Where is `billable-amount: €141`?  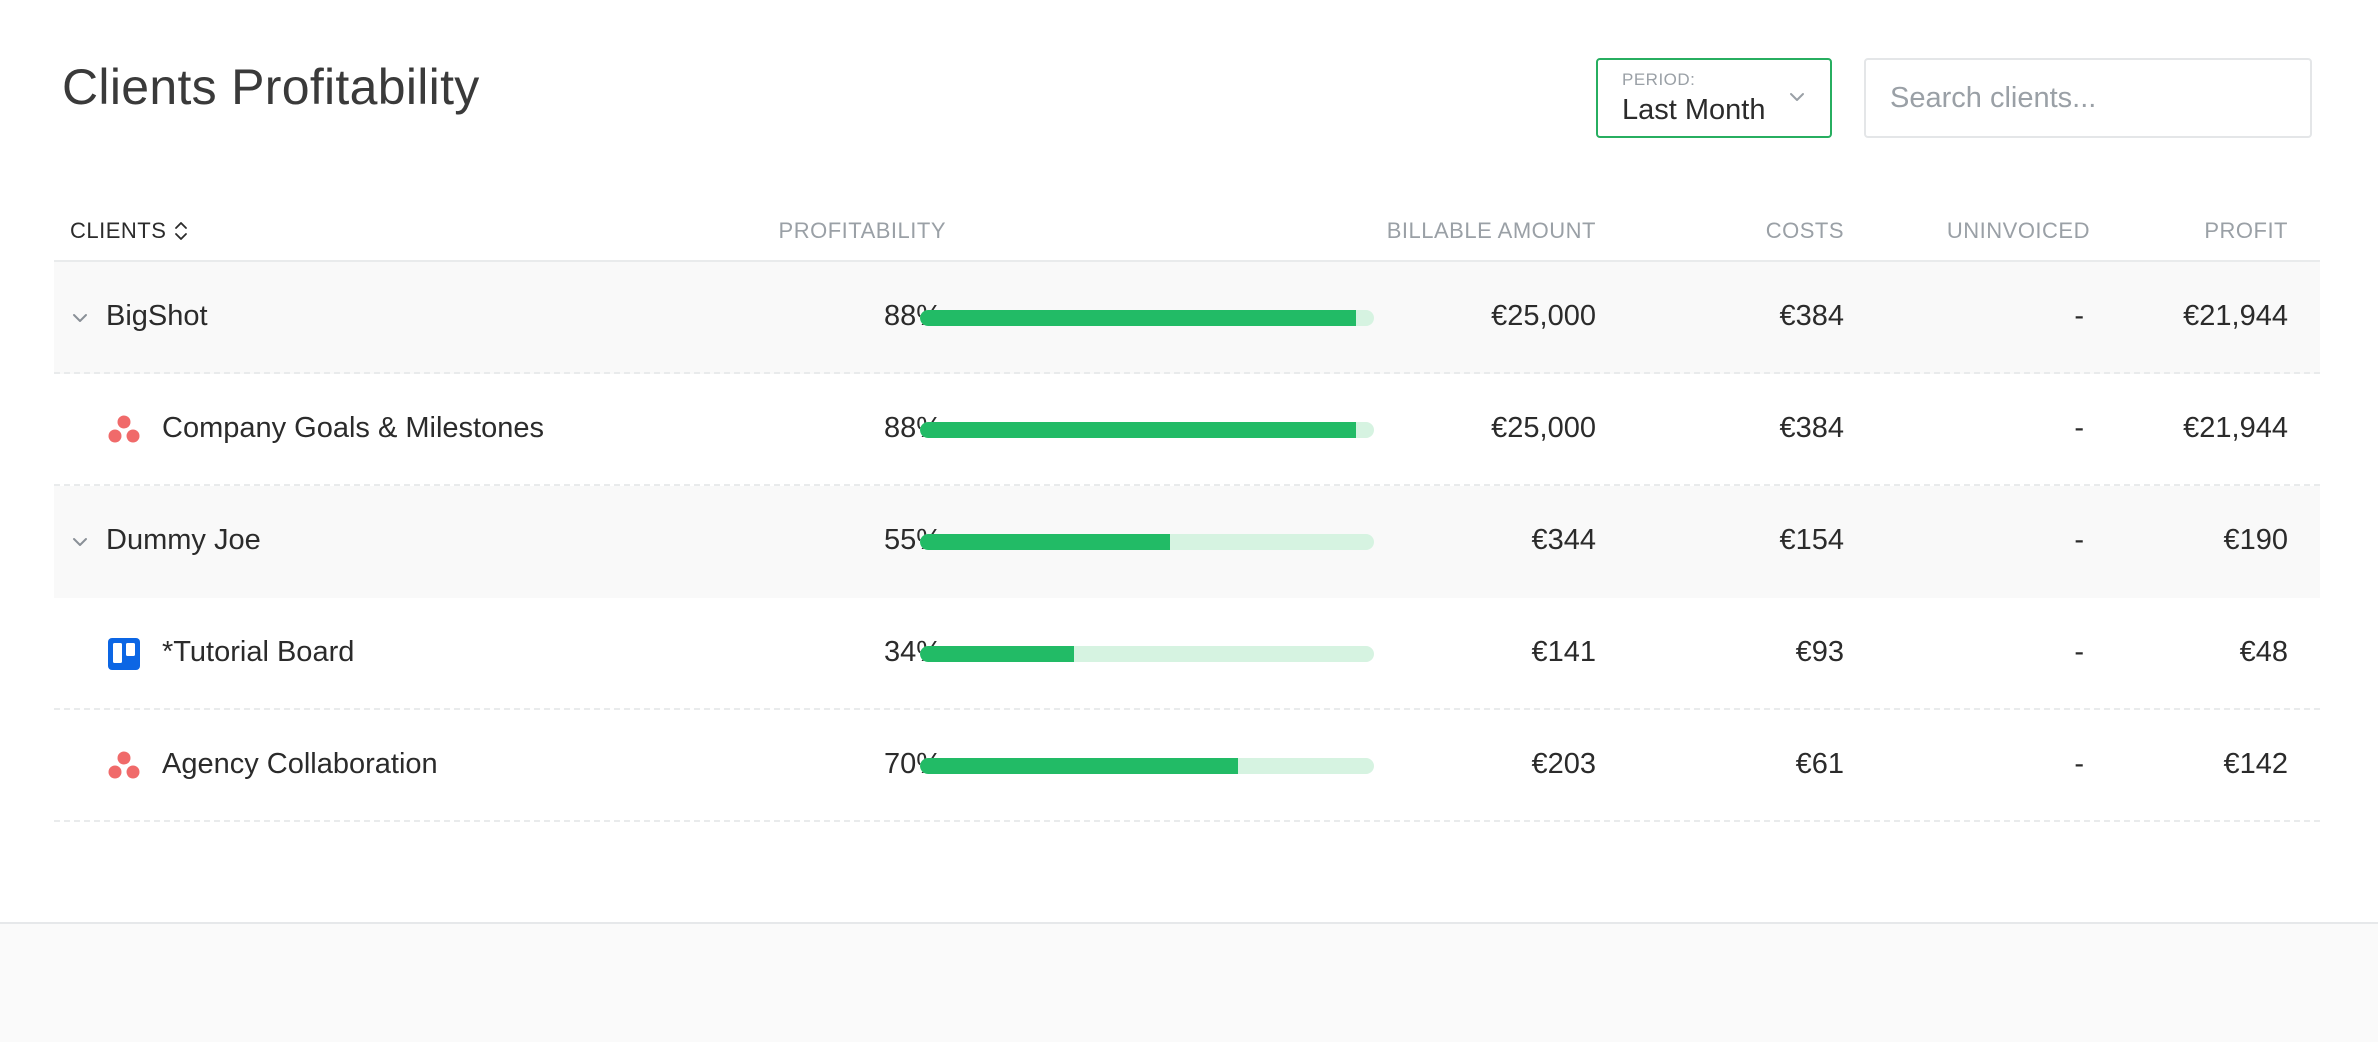
billable-amount: €141 is located at coordinates (1563, 652).